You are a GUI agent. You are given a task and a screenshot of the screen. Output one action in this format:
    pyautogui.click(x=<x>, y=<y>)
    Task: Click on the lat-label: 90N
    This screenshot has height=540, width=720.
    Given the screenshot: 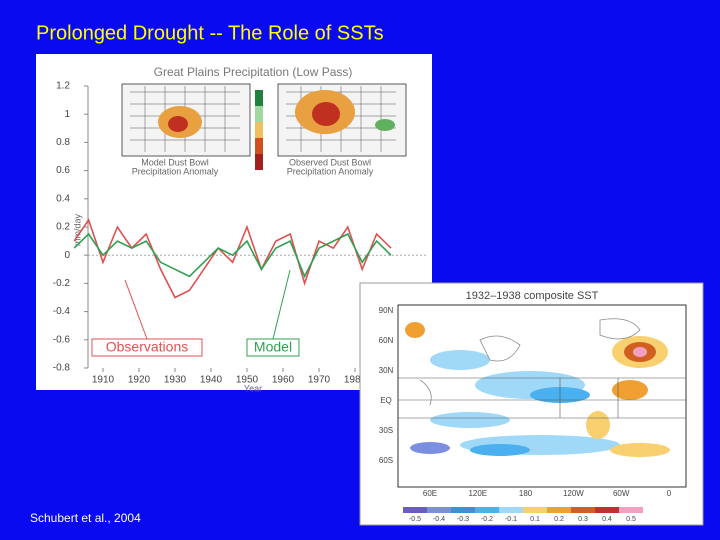 What is the action you would take?
    pyautogui.click(x=386, y=310)
    